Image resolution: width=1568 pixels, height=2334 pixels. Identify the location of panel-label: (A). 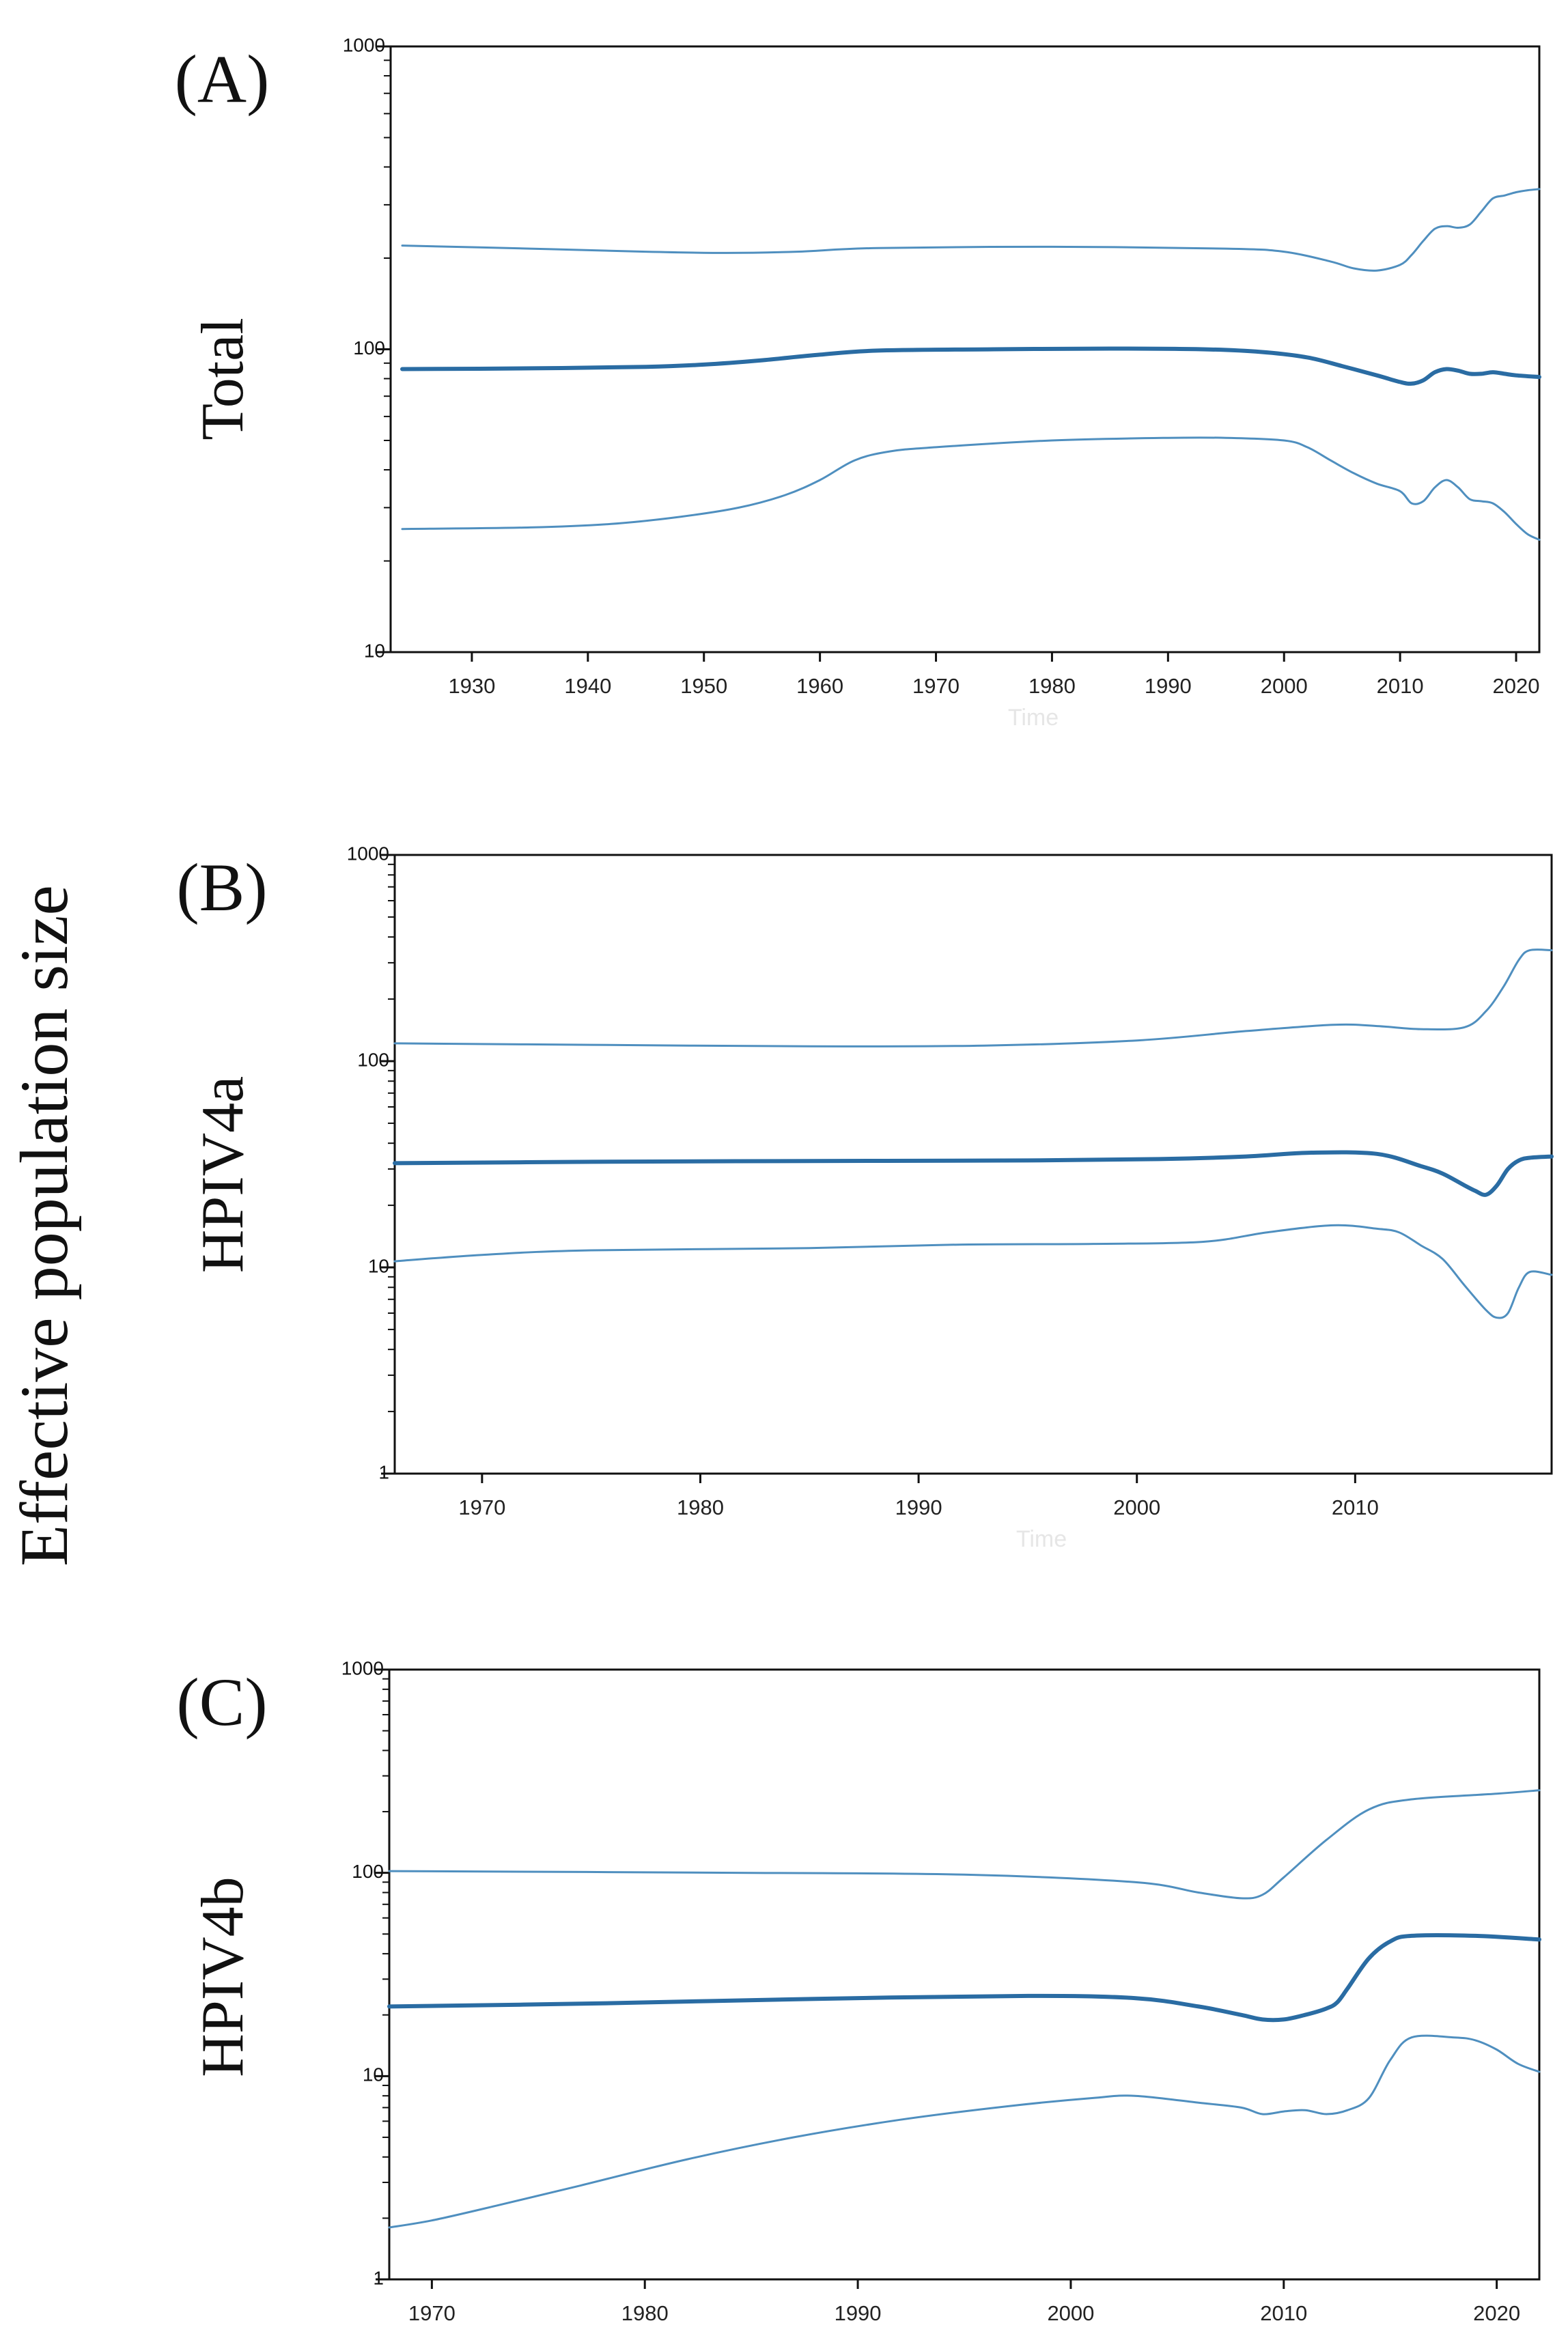
(222, 79).